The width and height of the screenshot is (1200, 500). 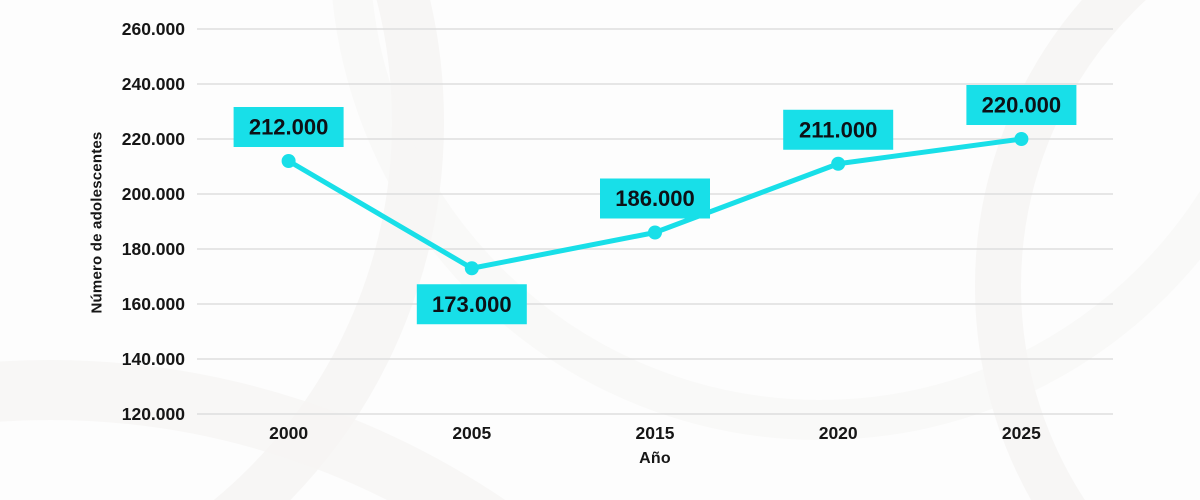 I want to click on y-tick-label: 200.000, so click(x=154, y=194).